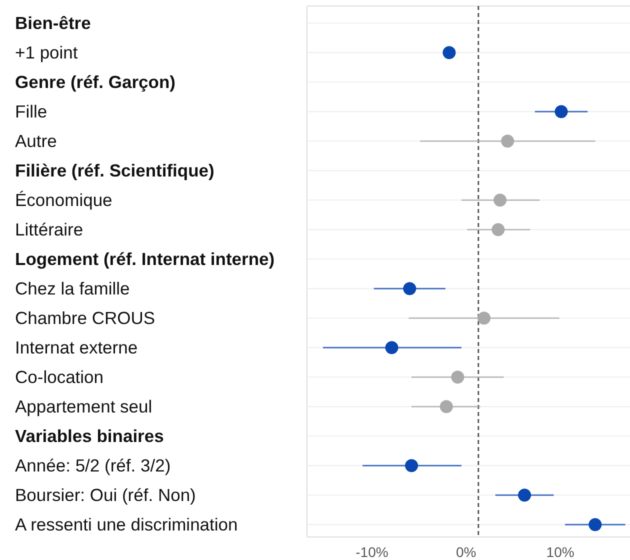  Describe the element at coordinates (126, 524) in the screenshot. I see `y-tick-label: A ressenti une discrimination` at that location.